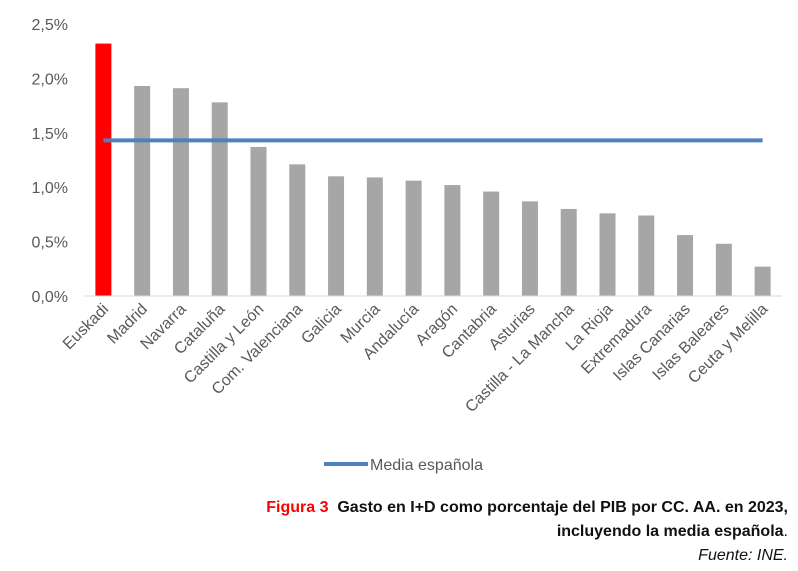 The image size is (798, 571). What do you see at coordinates (50, 161) in the screenshot?
I see `y-axis: 0,0% 0,5% 1,0% 1,5% 2,0% 2,5%` at bounding box center [50, 161].